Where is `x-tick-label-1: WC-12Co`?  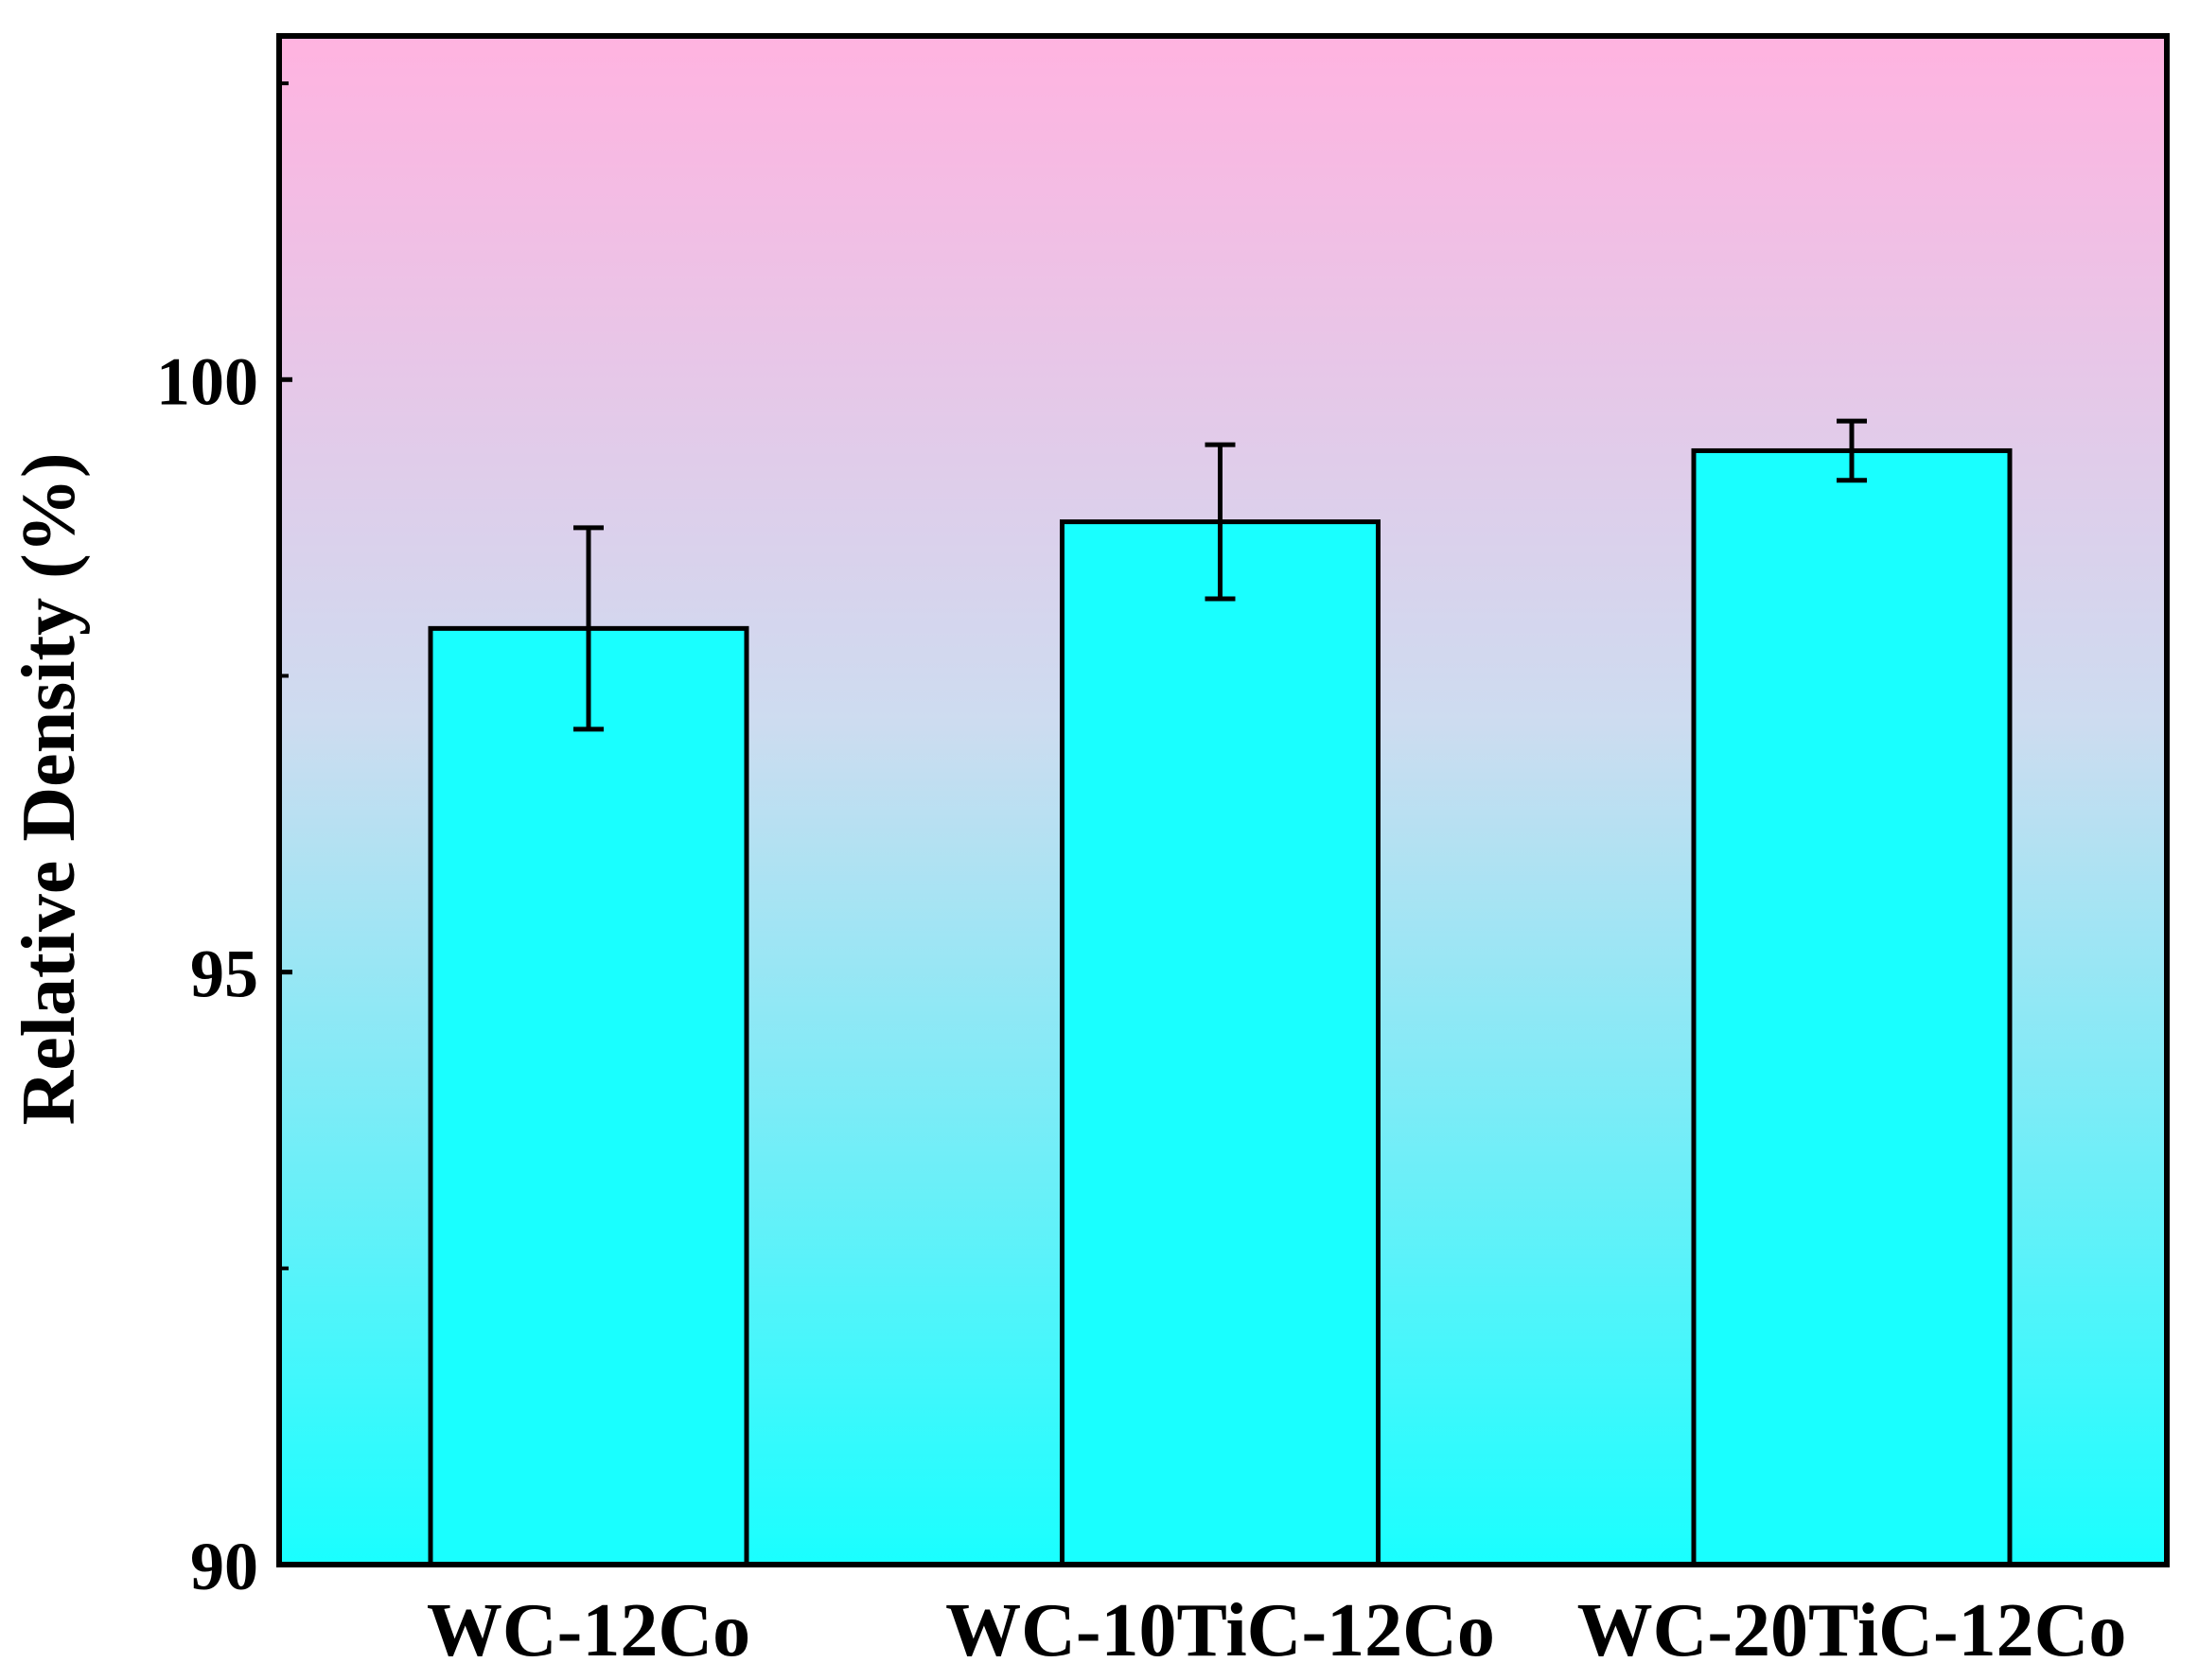
x-tick-label-1: WC-12Co is located at coordinates (588, 1630).